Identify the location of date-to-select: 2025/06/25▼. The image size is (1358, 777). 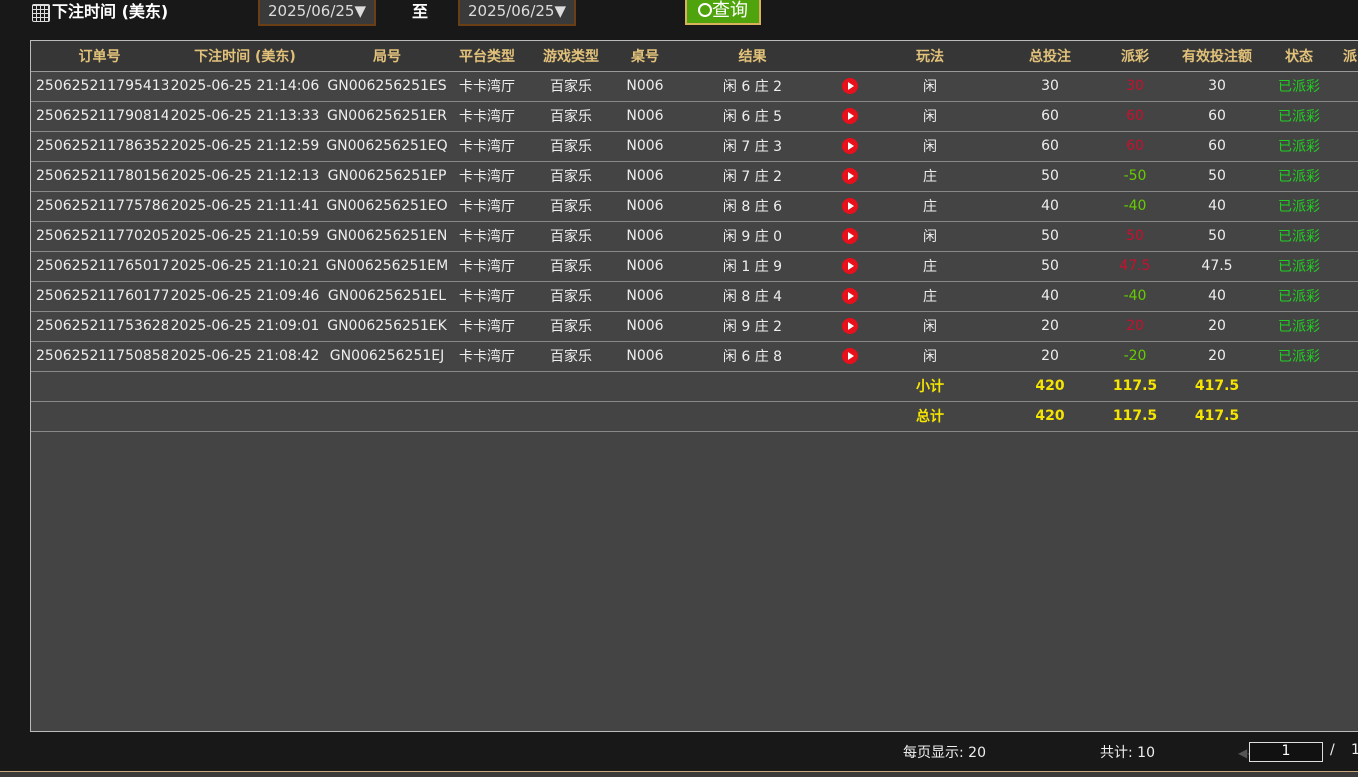
(517, 13).